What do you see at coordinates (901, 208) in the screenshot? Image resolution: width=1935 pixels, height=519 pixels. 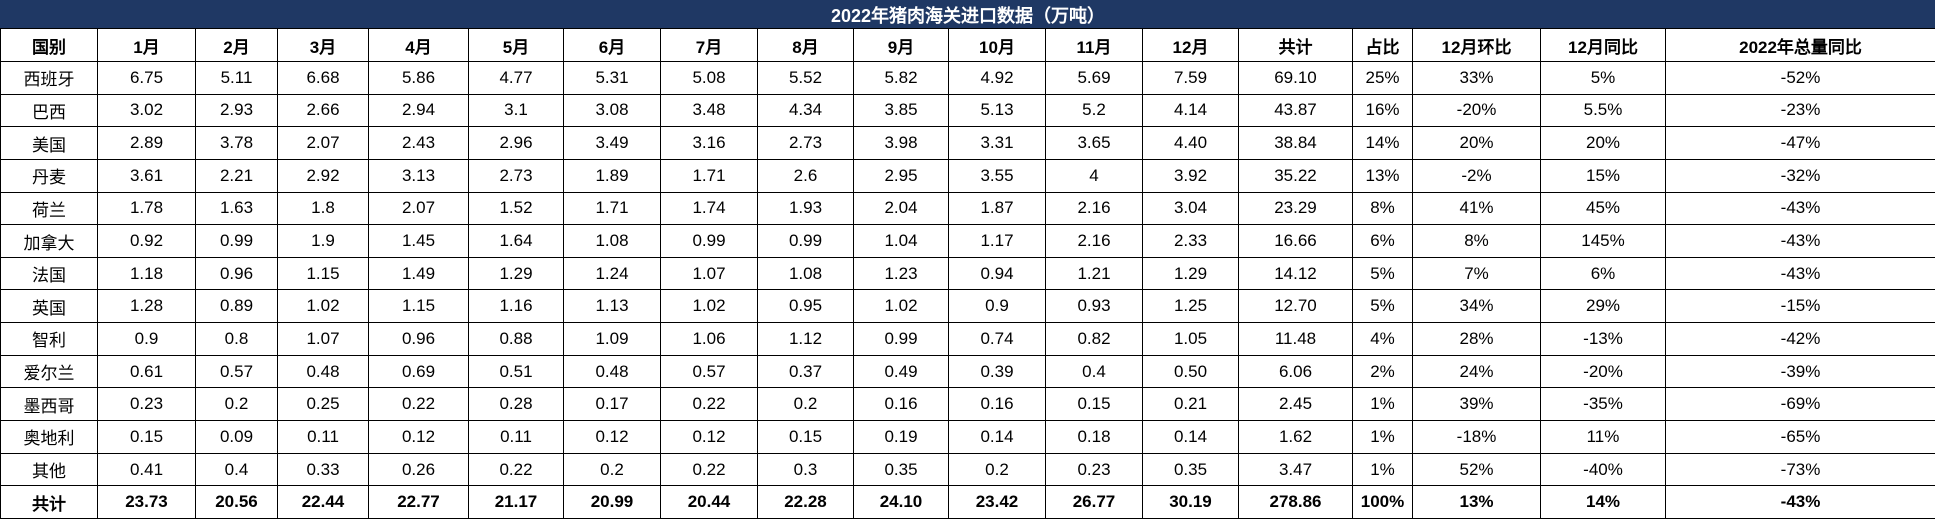 I see `value-cell: 2.04` at bounding box center [901, 208].